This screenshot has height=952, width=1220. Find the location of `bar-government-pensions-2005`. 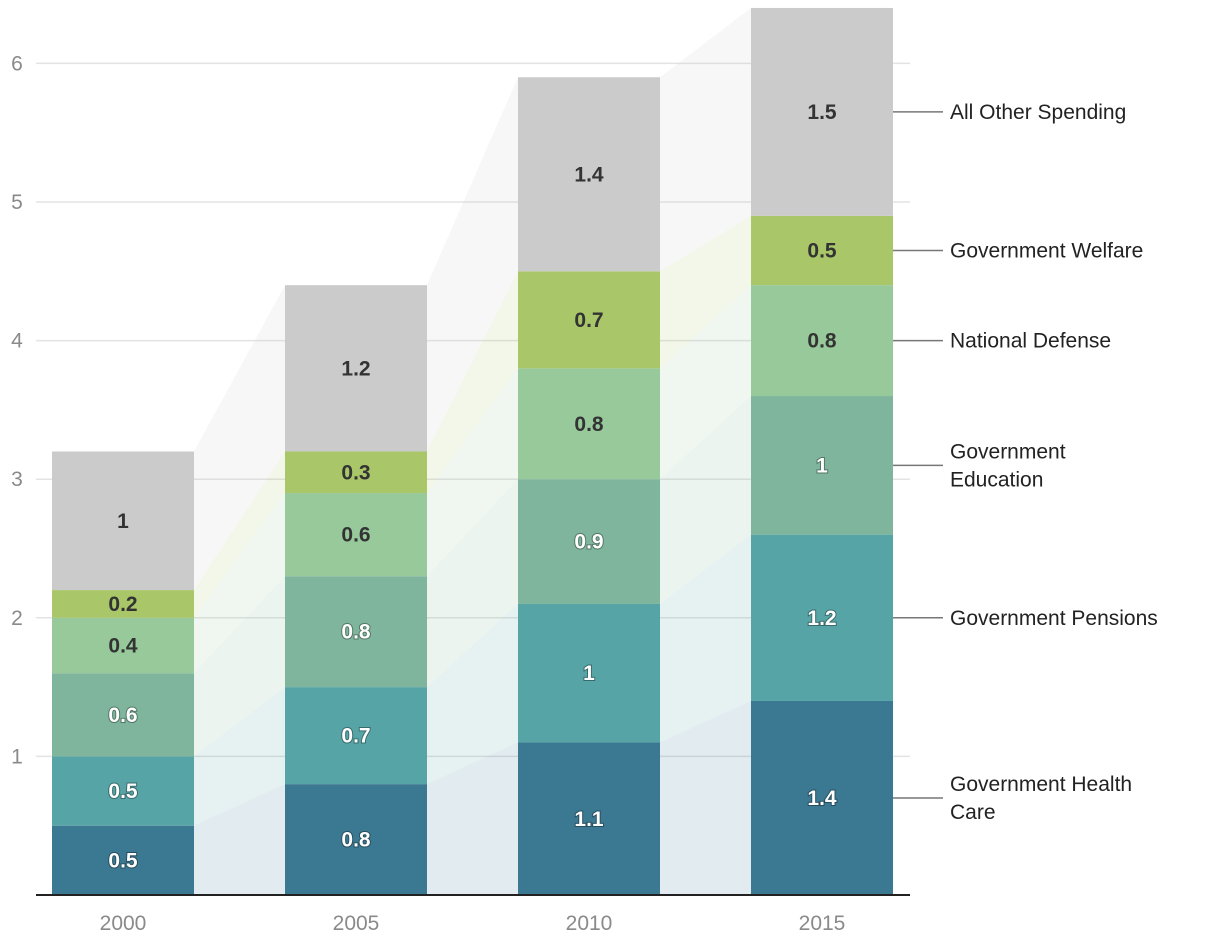

bar-government-pensions-2005 is located at coordinates (356, 736).